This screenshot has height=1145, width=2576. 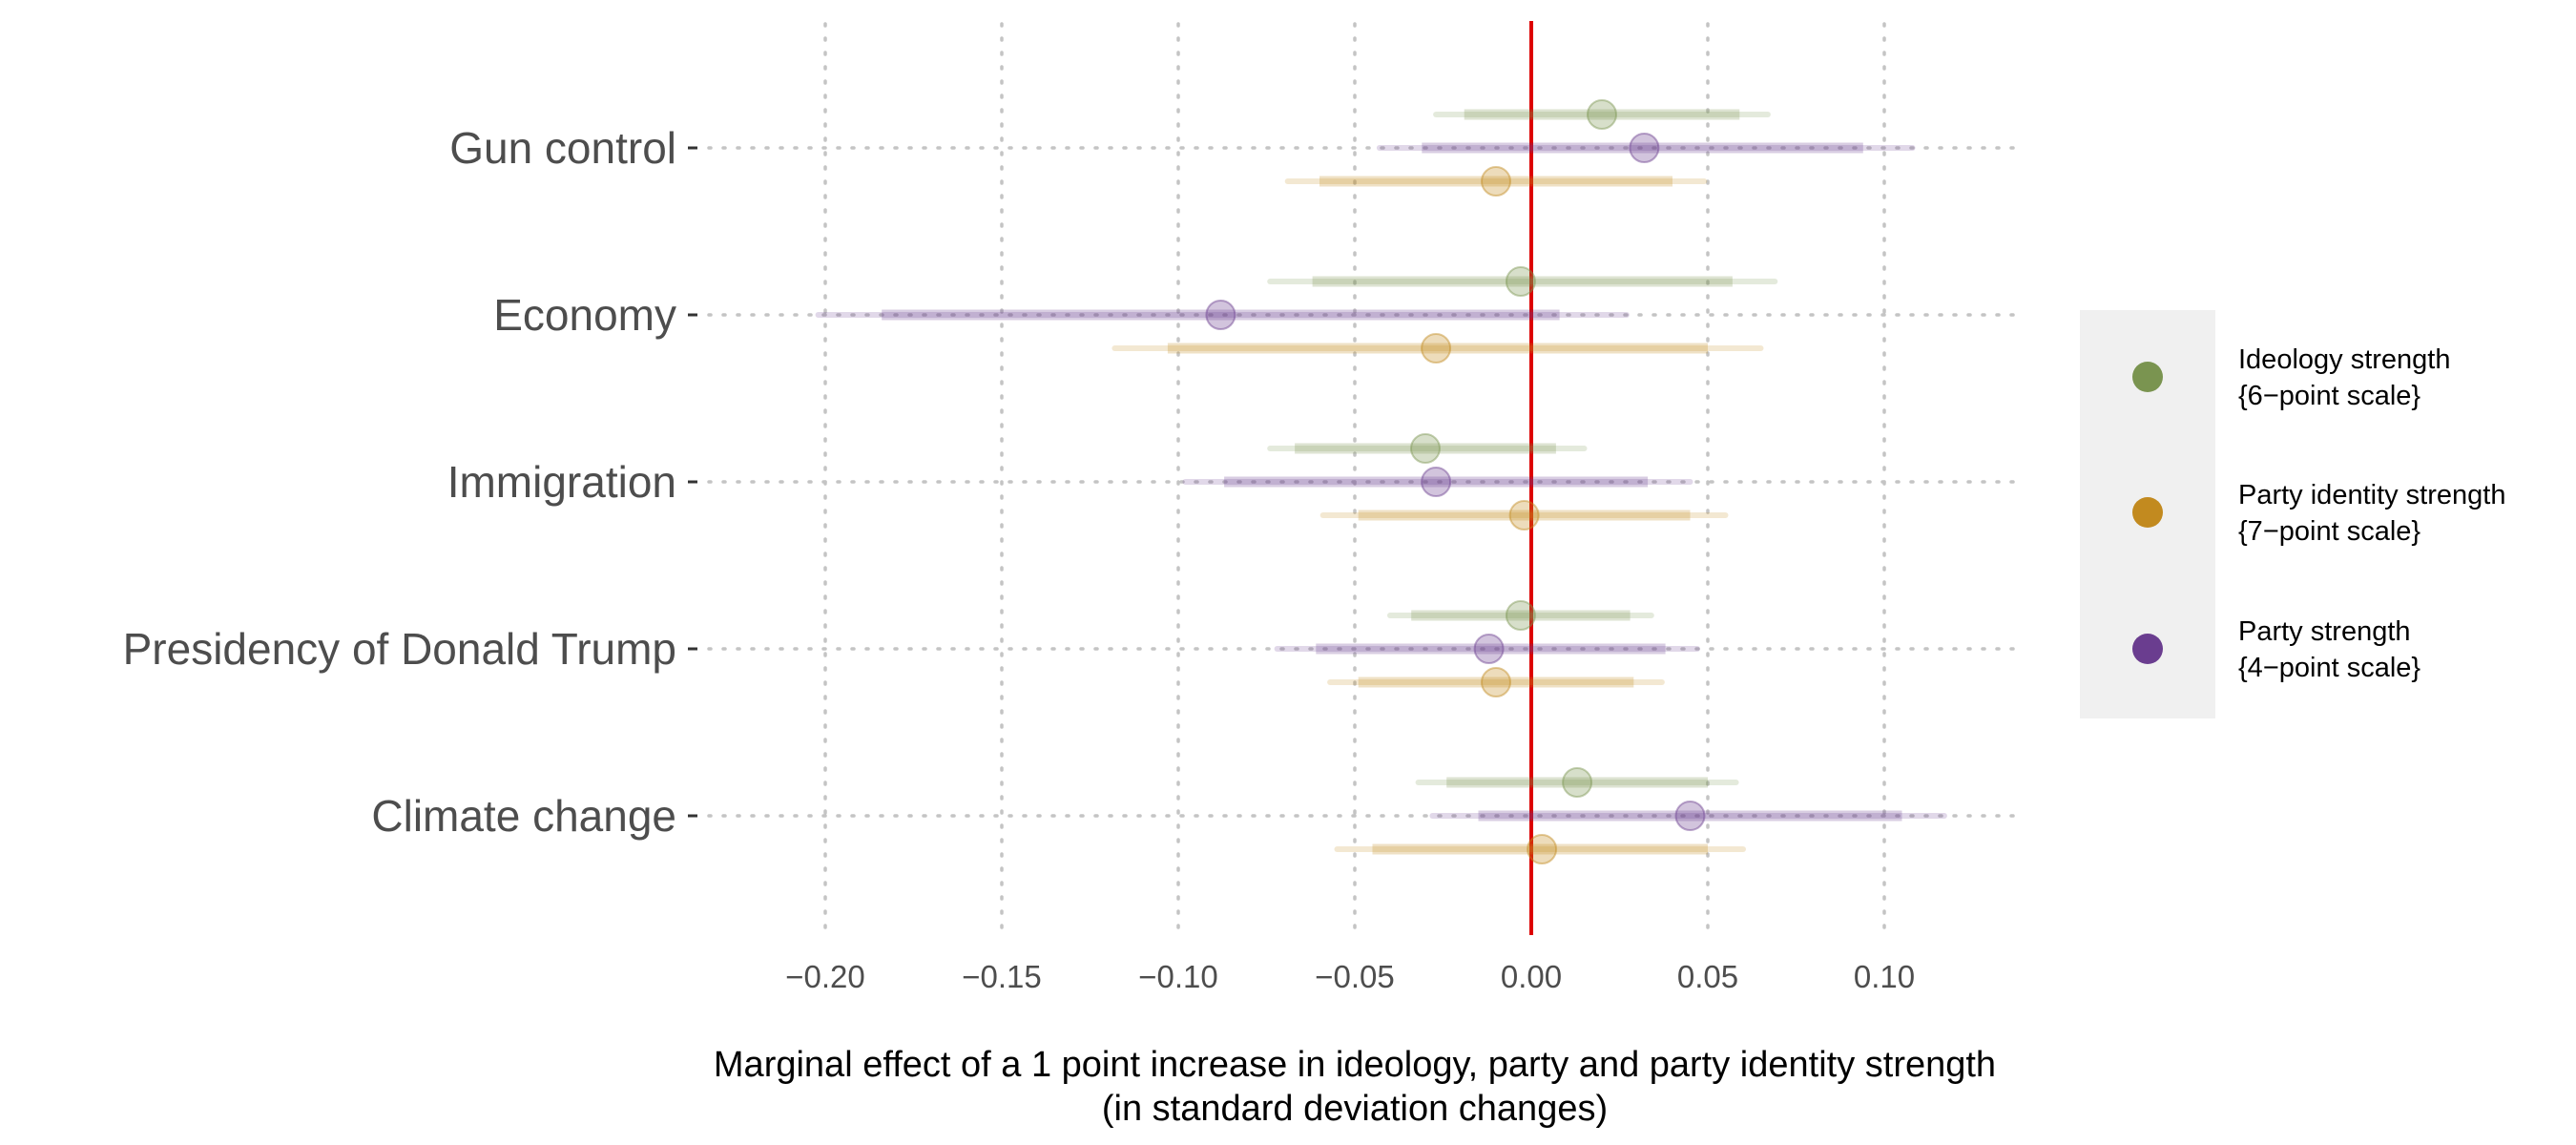 I want to click on category-label-economy: Economy, so click(x=584, y=315).